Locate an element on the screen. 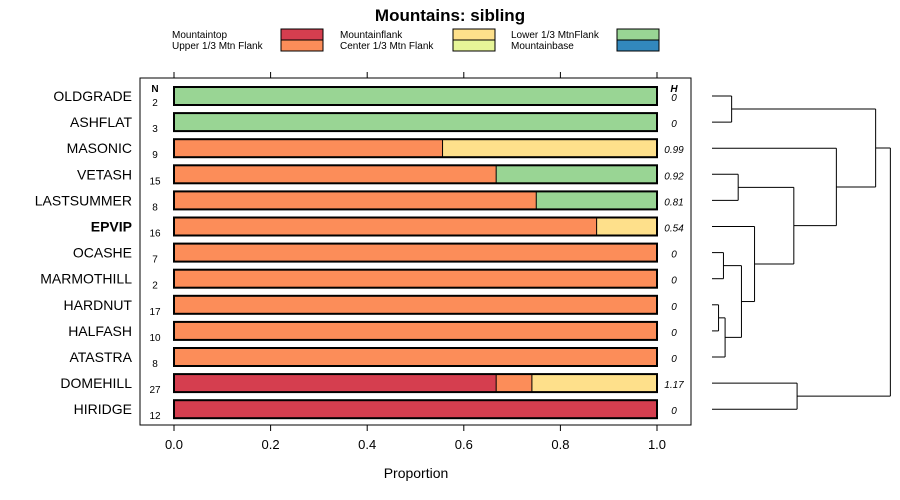 The image size is (900, 500). x-tick-label: 0.0 is located at coordinates (174, 444).